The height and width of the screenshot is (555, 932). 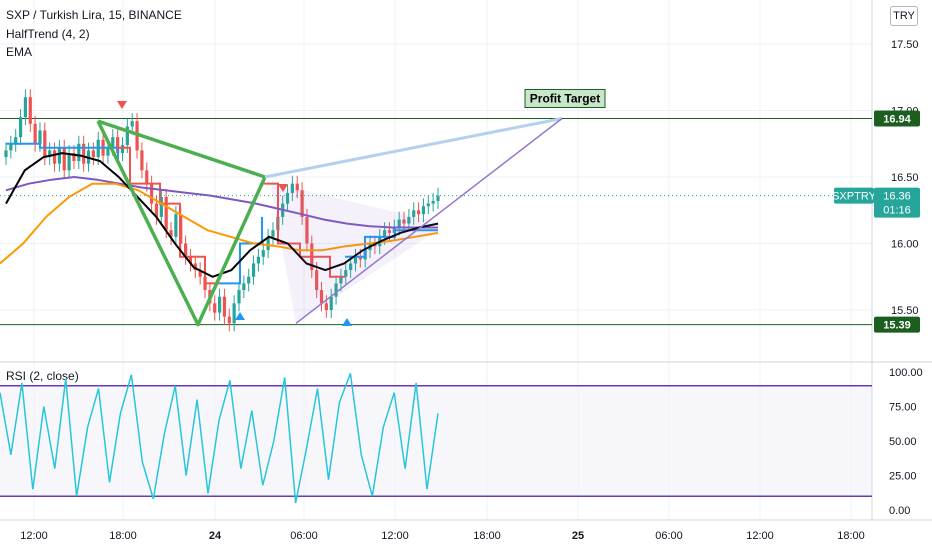 What do you see at coordinates (48, 34) in the screenshot?
I see `indicator-halftrend: HalfTrend (4, 2)` at bounding box center [48, 34].